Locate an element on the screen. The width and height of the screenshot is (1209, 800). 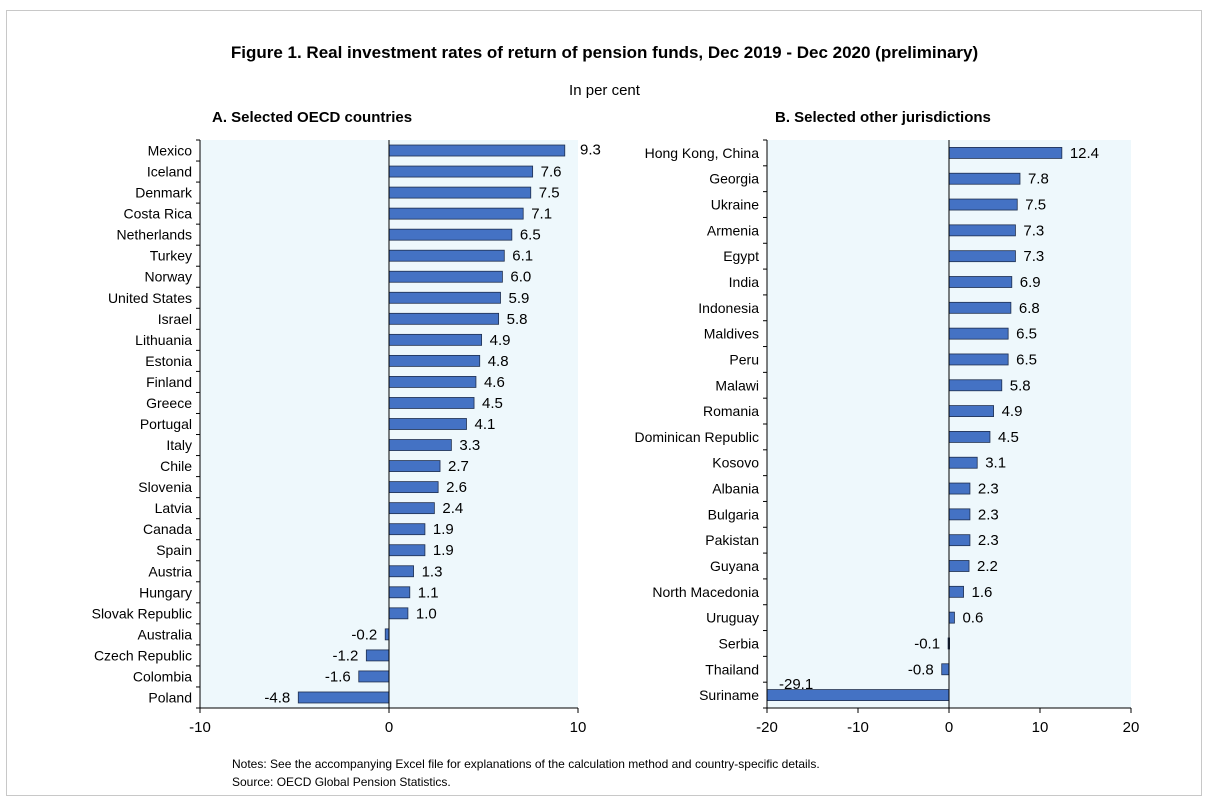
panel-a-category-label: Spain is located at coordinates (174, 550).